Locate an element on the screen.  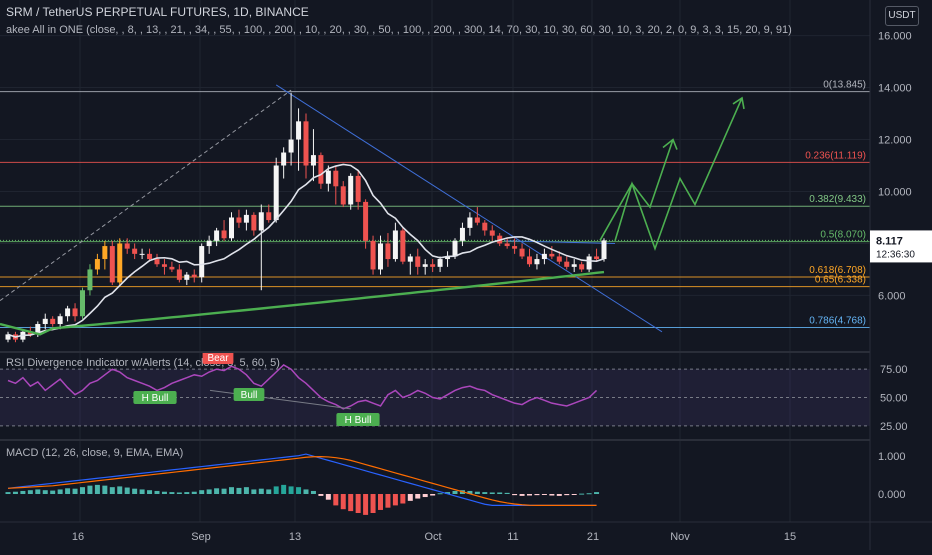
time-tick-label: Nov is located at coordinates (680, 537).